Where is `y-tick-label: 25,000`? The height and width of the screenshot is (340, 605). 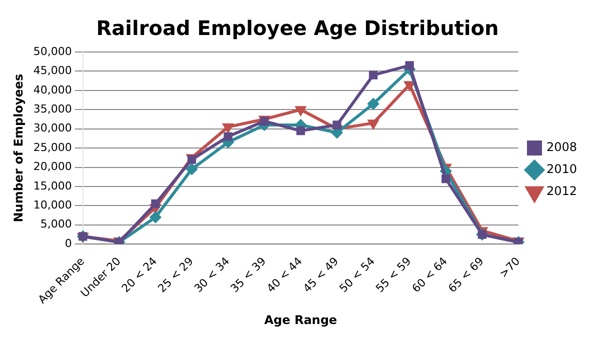
y-tick-label: 25,000 is located at coordinates (52, 147).